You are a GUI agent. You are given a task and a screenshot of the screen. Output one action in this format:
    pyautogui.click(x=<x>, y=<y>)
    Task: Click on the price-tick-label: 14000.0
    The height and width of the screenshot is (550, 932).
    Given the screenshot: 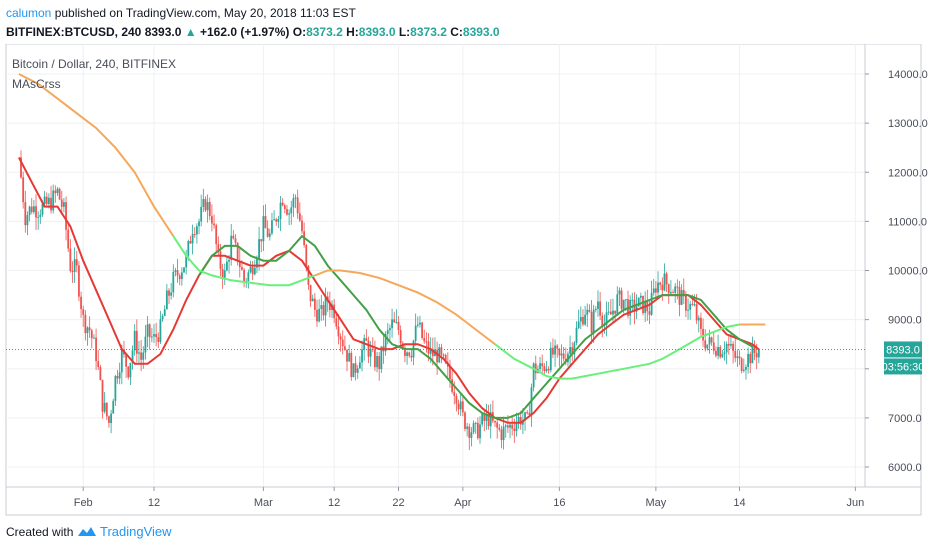 What is the action you would take?
    pyautogui.click(x=908, y=75)
    